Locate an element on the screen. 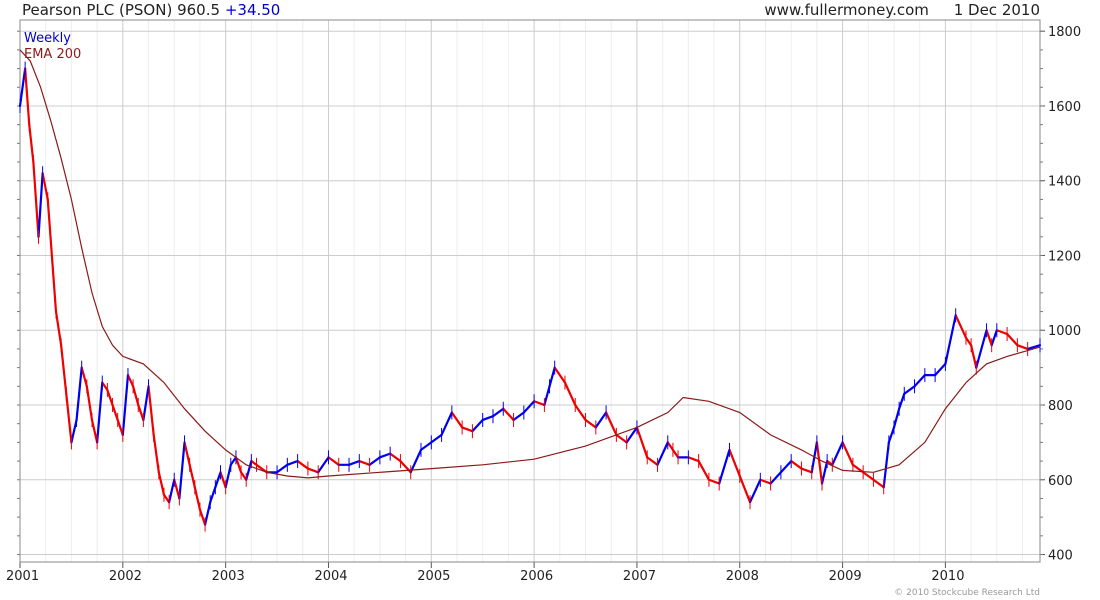 The width and height of the screenshot is (1100, 600). y-tick-label: 1400 is located at coordinates (1064, 182).